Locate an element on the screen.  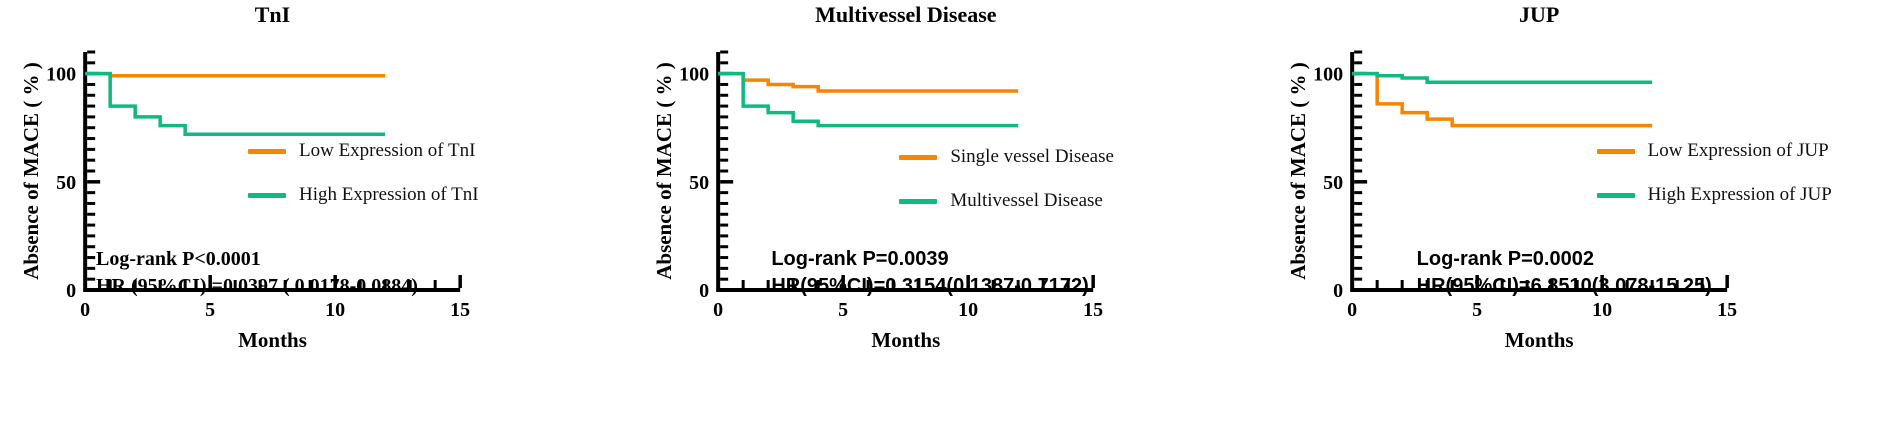
logrank-text: Log-rank P<0.0001 is located at coordinates (178, 259).